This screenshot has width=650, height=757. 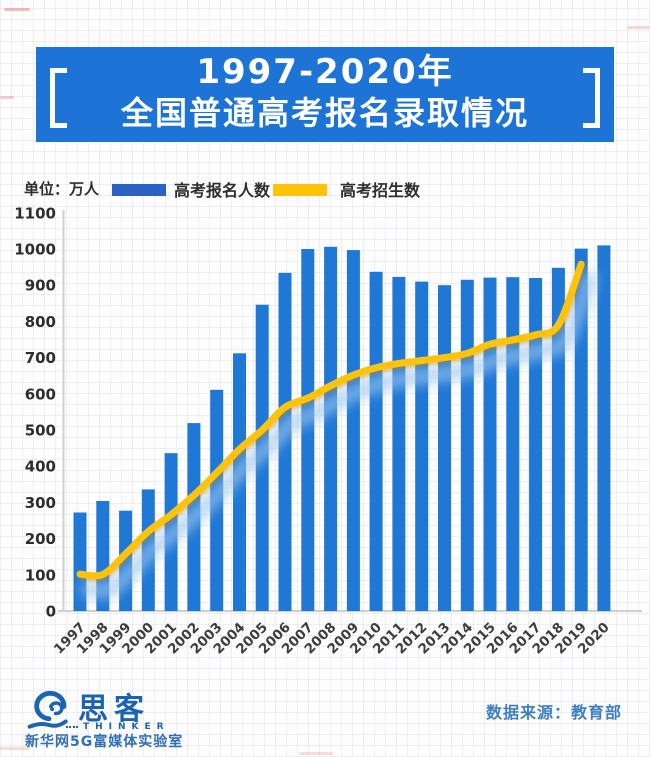 I want to click on logo-divider, so click(x=72, y=727).